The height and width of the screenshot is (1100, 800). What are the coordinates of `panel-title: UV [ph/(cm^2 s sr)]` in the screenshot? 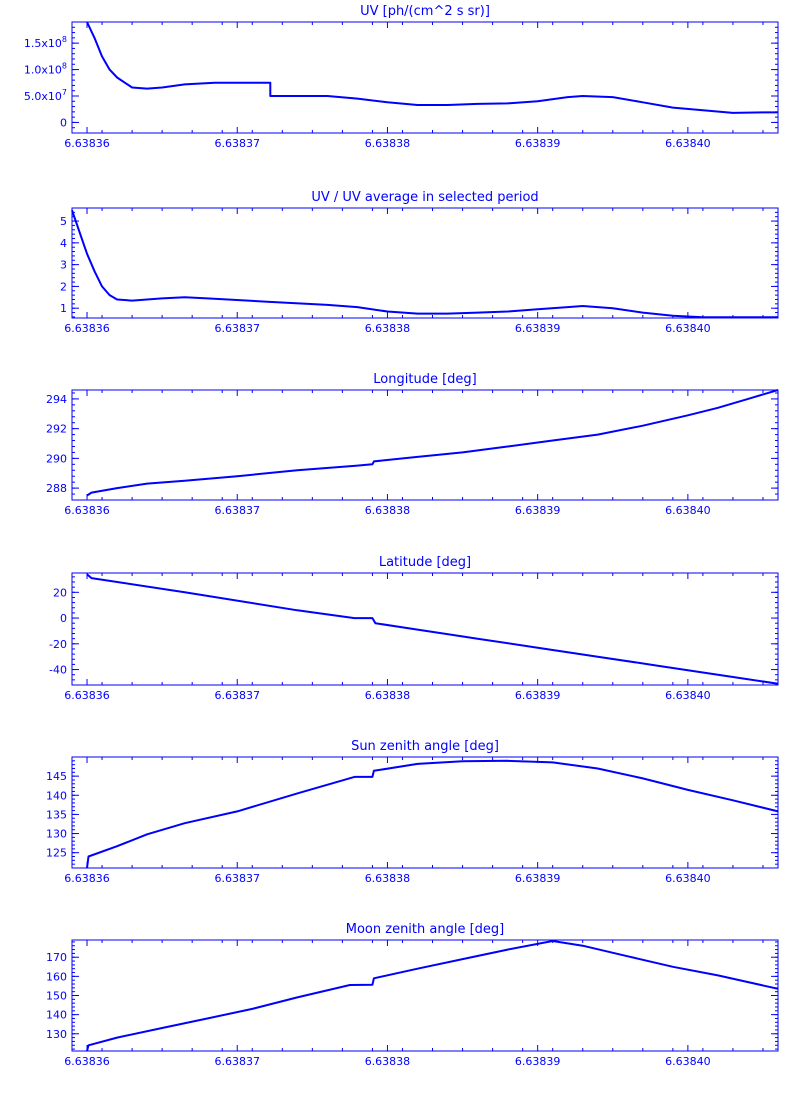 It's located at (425, 11).